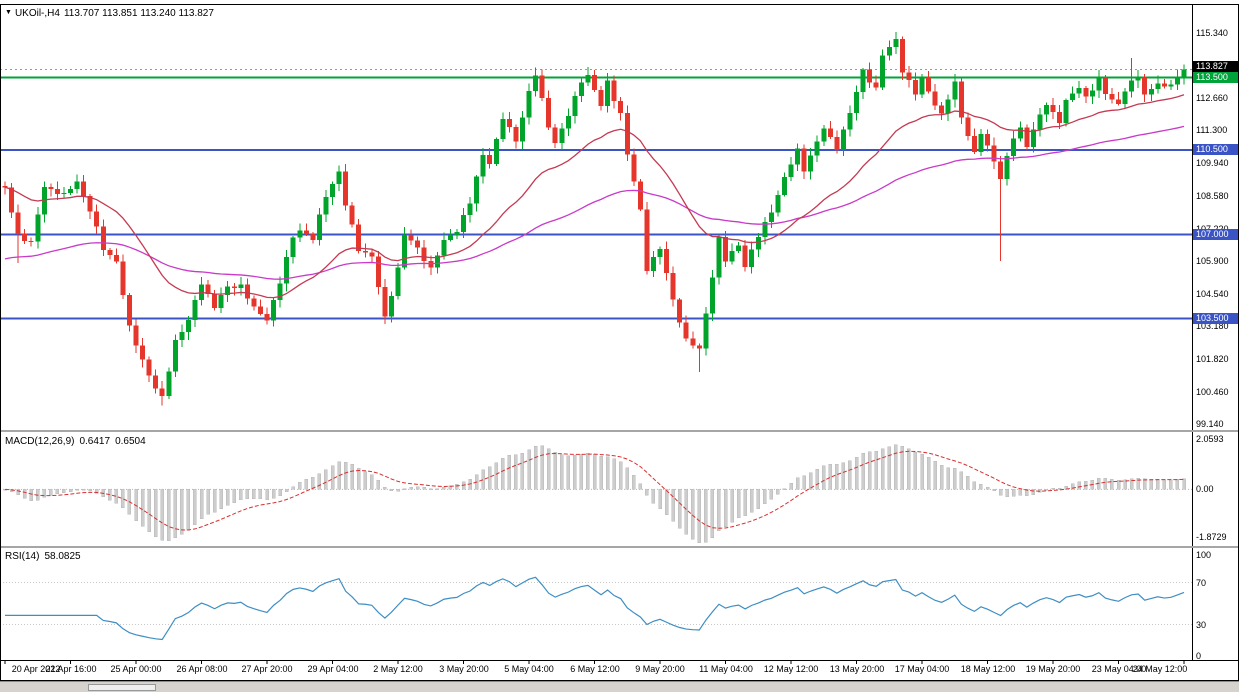  Describe the element at coordinates (619, 686) in the screenshot. I see `horizontal-scrollbar` at that location.